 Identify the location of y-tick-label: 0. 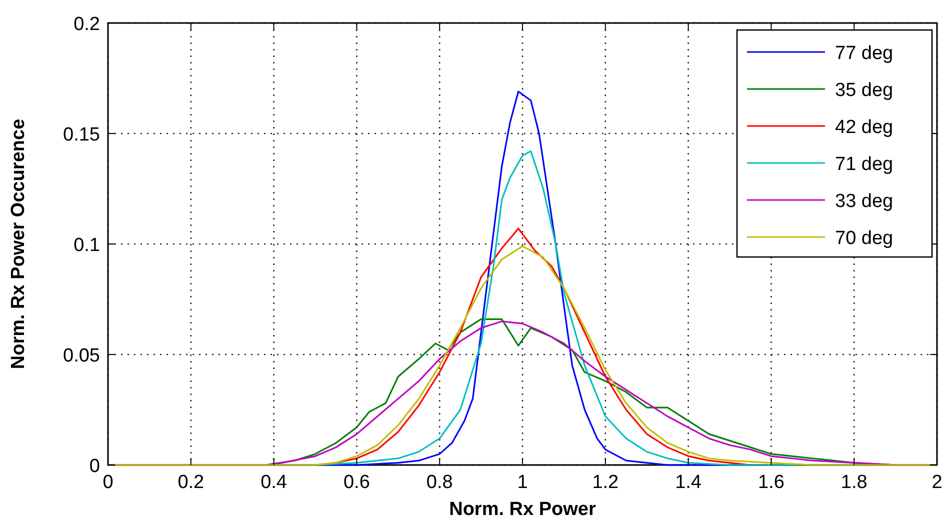
(94, 466).